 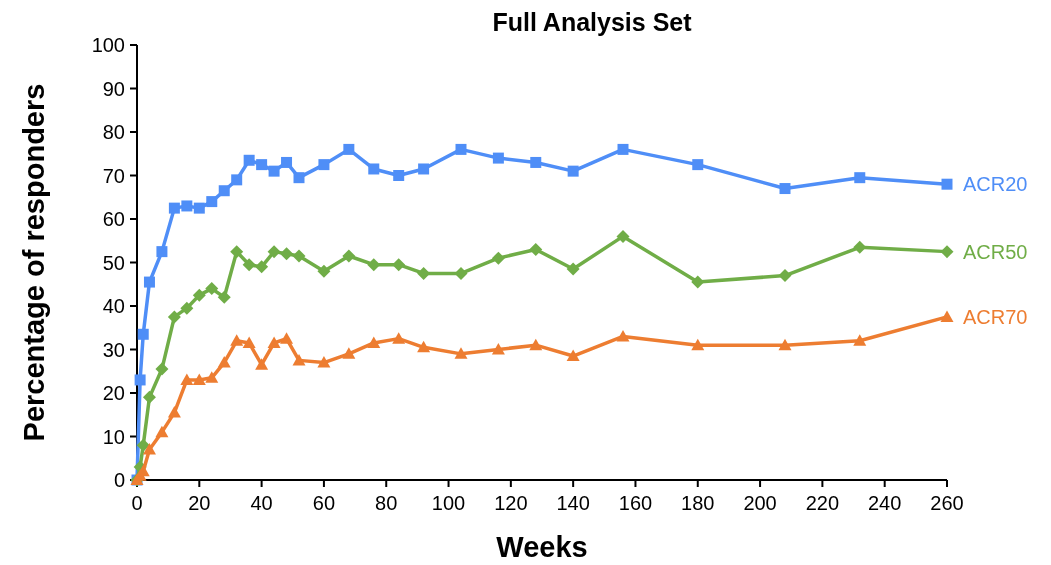 I want to click on series-label: ACR50, so click(x=995, y=251).